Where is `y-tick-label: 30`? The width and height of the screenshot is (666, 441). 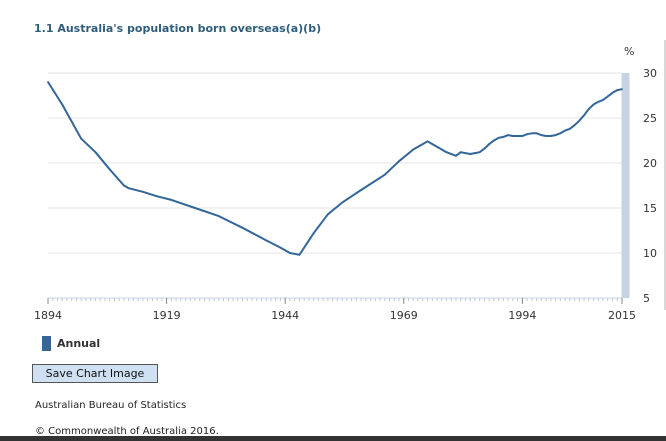 y-tick-label: 30 is located at coordinates (650, 73).